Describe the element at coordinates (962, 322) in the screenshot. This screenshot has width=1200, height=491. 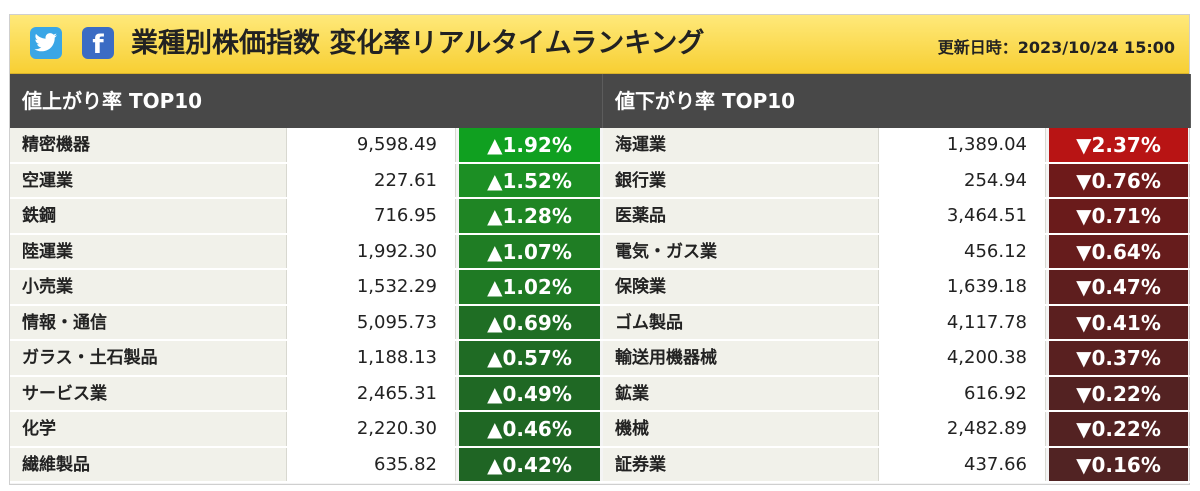
I see `index-value: 4,117.78` at that location.